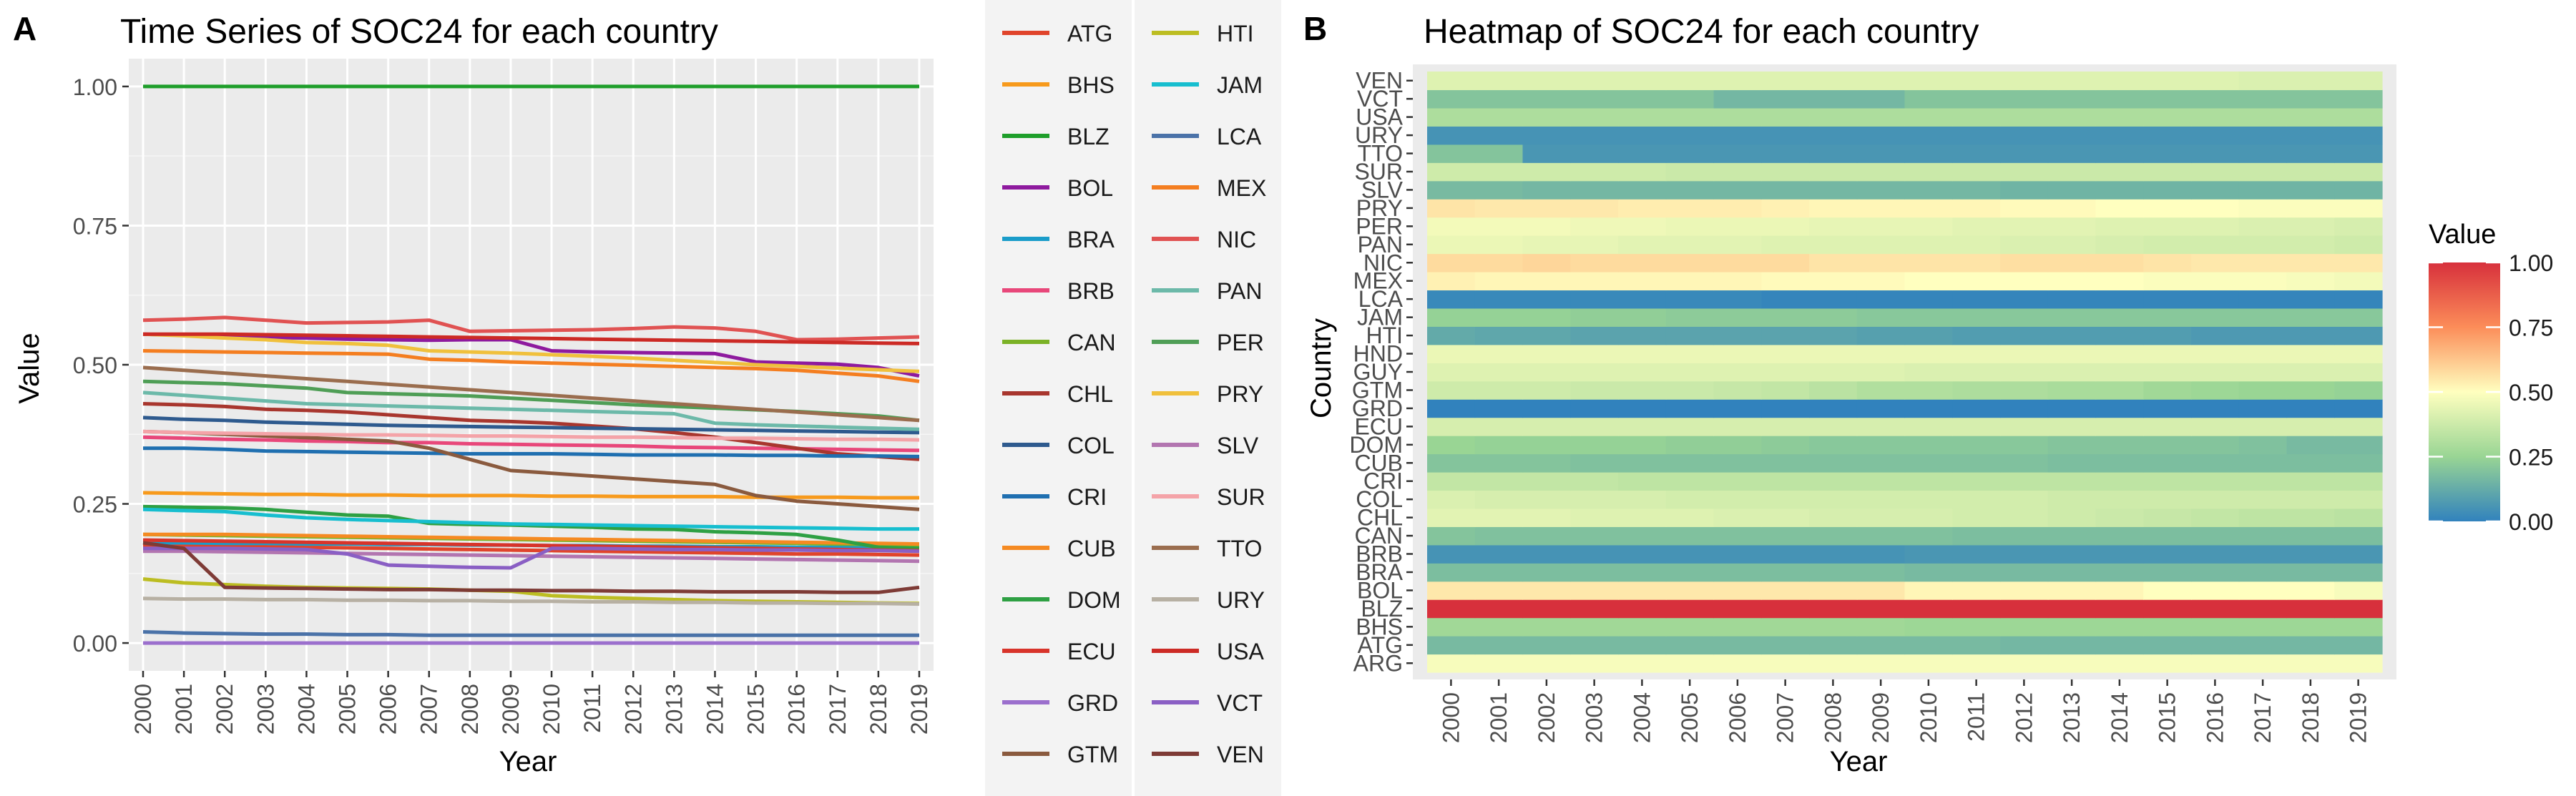  What do you see at coordinates (1380, 590) in the screenshot?
I see `y-tick-label: BOL` at bounding box center [1380, 590].